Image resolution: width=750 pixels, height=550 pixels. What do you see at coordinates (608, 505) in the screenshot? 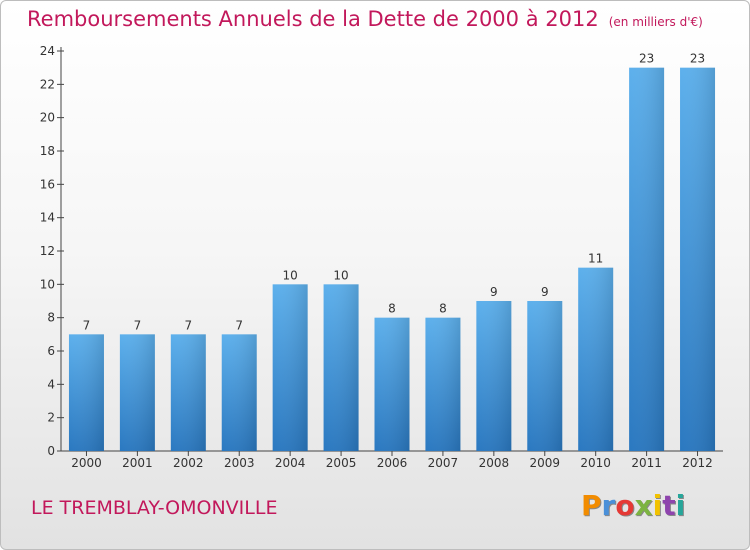
I see `logo-letter: r` at bounding box center [608, 505].